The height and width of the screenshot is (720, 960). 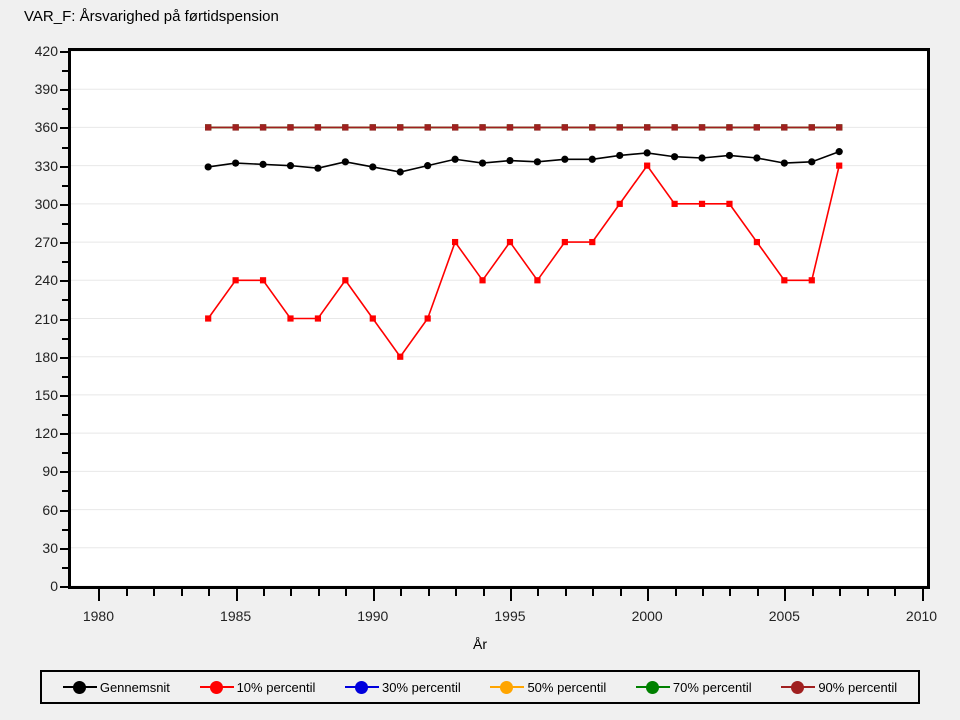 What do you see at coordinates (46, 127) in the screenshot?
I see `y-tick-label: 360` at bounding box center [46, 127].